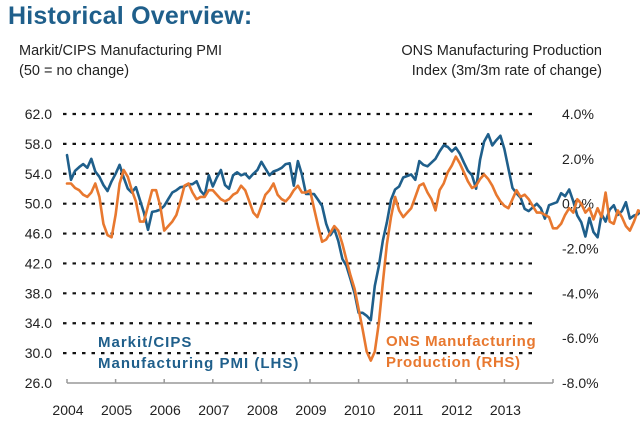 Image resolution: width=640 pixels, height=438 pixels. Describe the element at coordinates (38, 114) in the screenshot. I see `y-left-tick-label: 62.0` at that location.